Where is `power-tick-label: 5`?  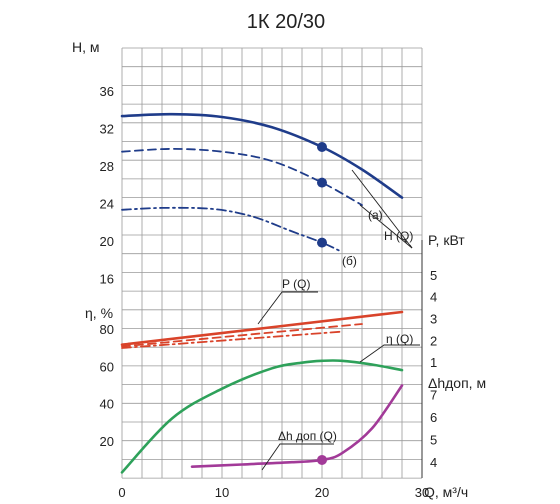 power-tick-label: 5 is located at coordinates (433, 275).